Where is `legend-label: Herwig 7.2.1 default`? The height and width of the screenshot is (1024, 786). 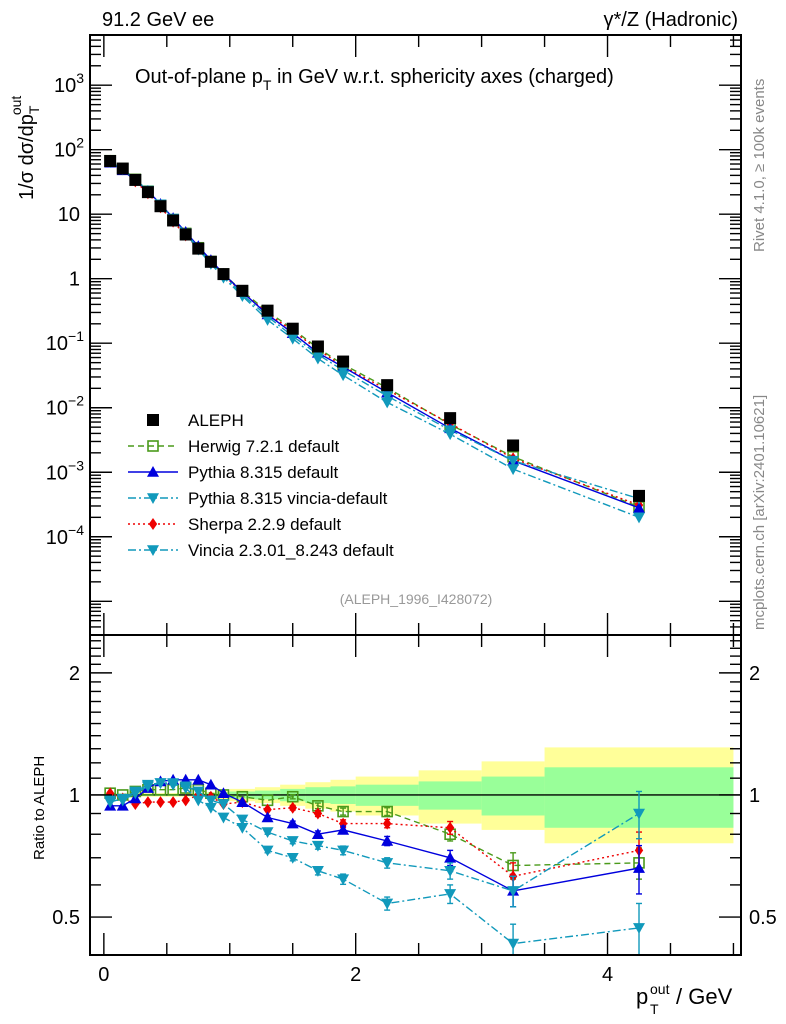
legend-label: Herwig 7.2.1 default is located at coordinates (263, 446).